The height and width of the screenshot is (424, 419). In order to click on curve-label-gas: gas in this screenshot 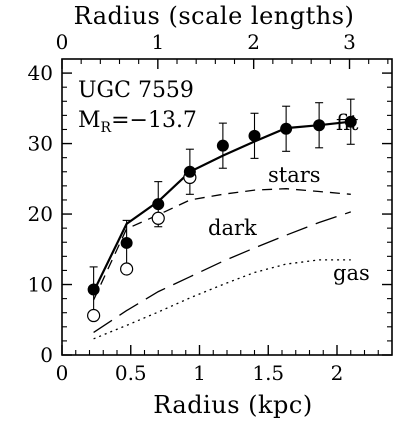, I will do `click(351, 273)`.